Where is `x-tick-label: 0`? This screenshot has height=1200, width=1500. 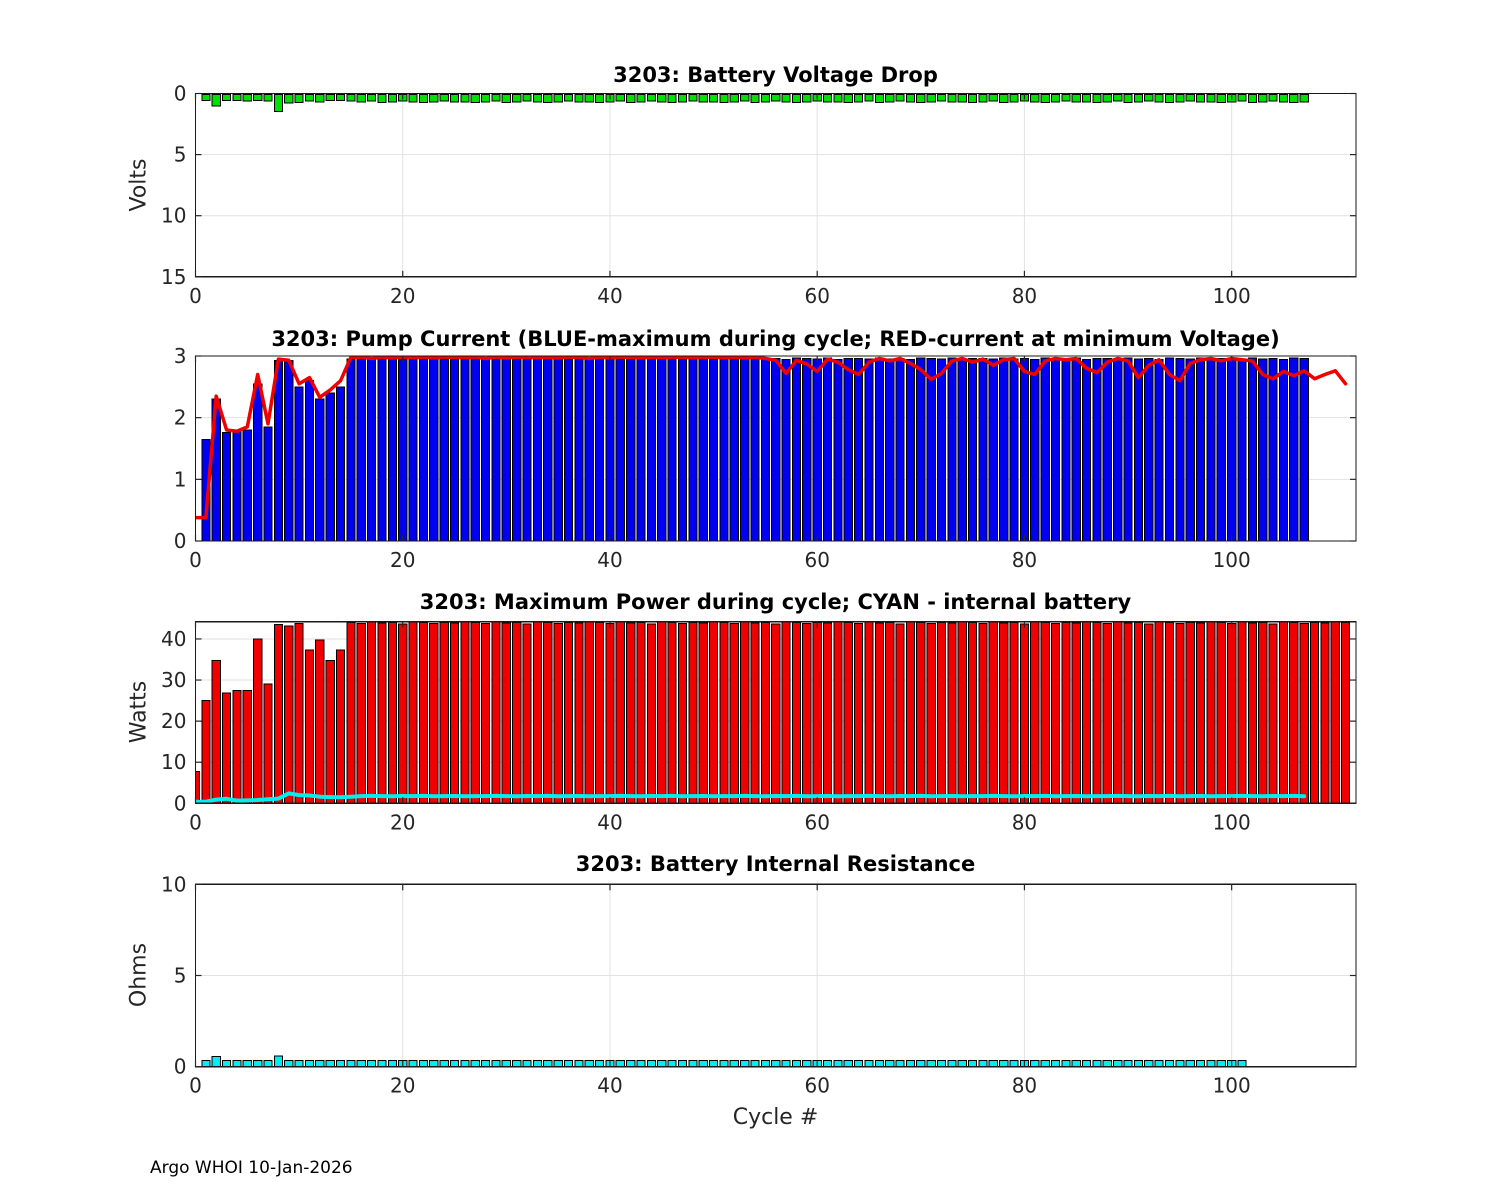
x-tick-label: 0 is located at coordinates (195, 560).